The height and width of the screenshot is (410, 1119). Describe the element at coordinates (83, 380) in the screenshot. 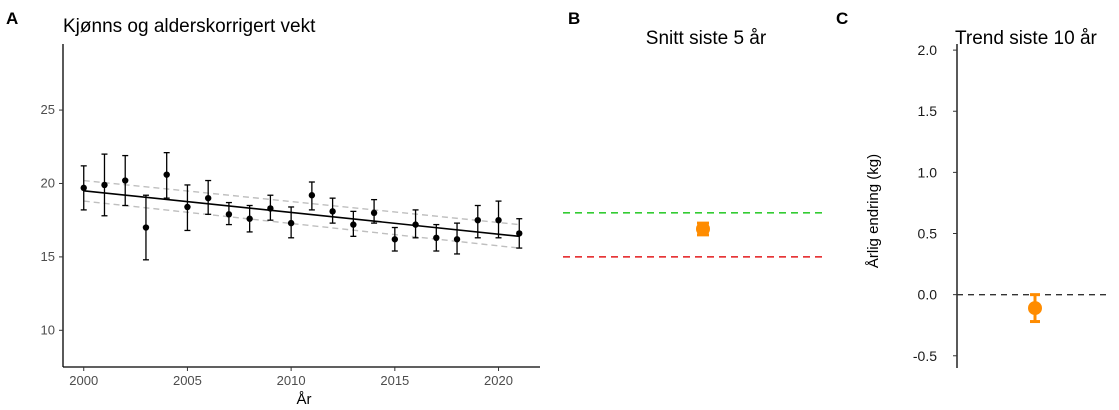

I see `a-x-tick-label: 2000` at that location.